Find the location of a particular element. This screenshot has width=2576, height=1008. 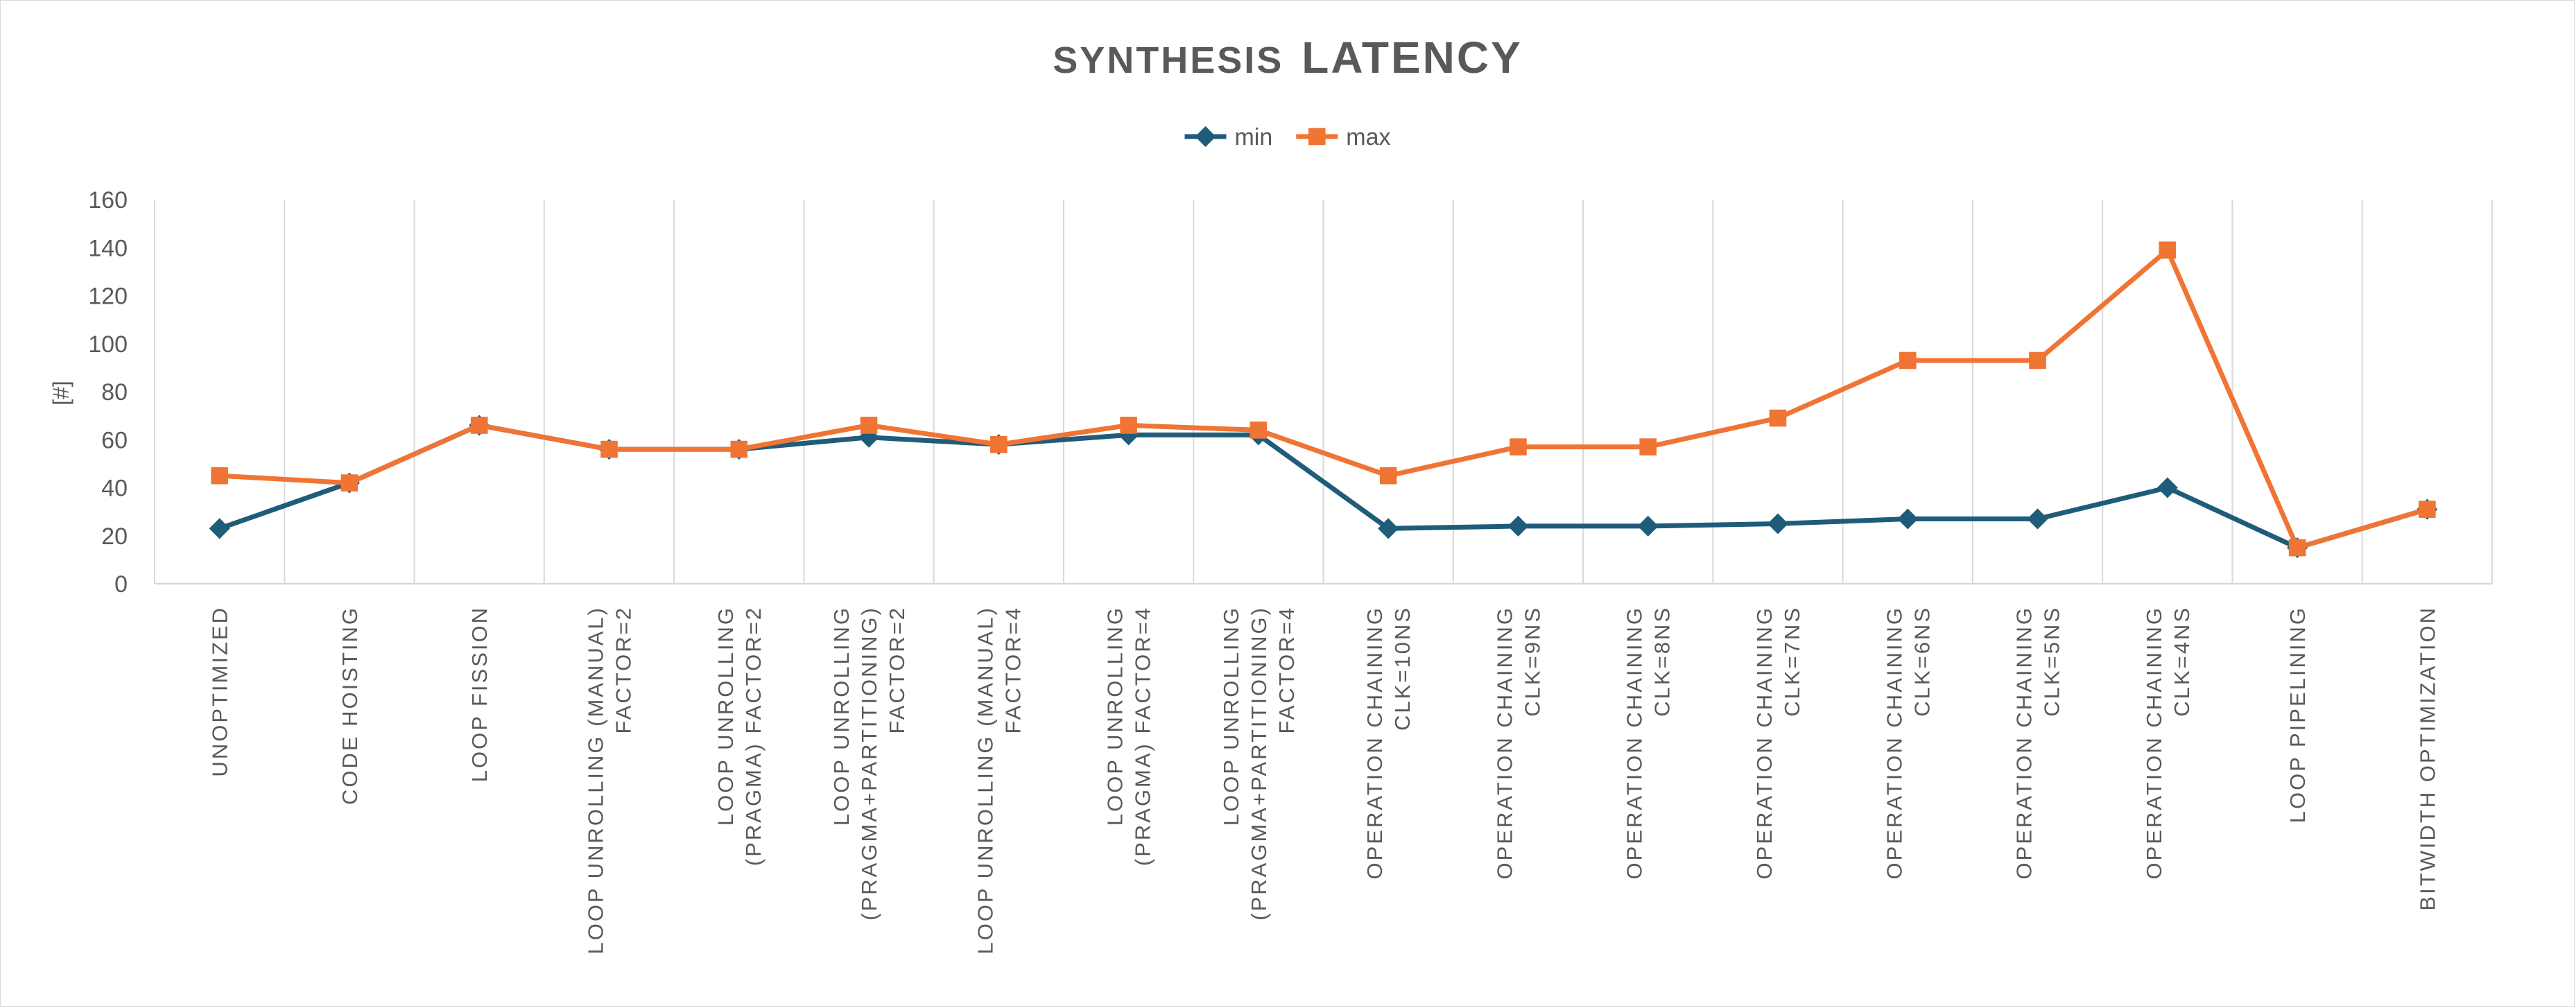

x-tick-label-line: LOOP FISSION is located at coordinates (479, 694).